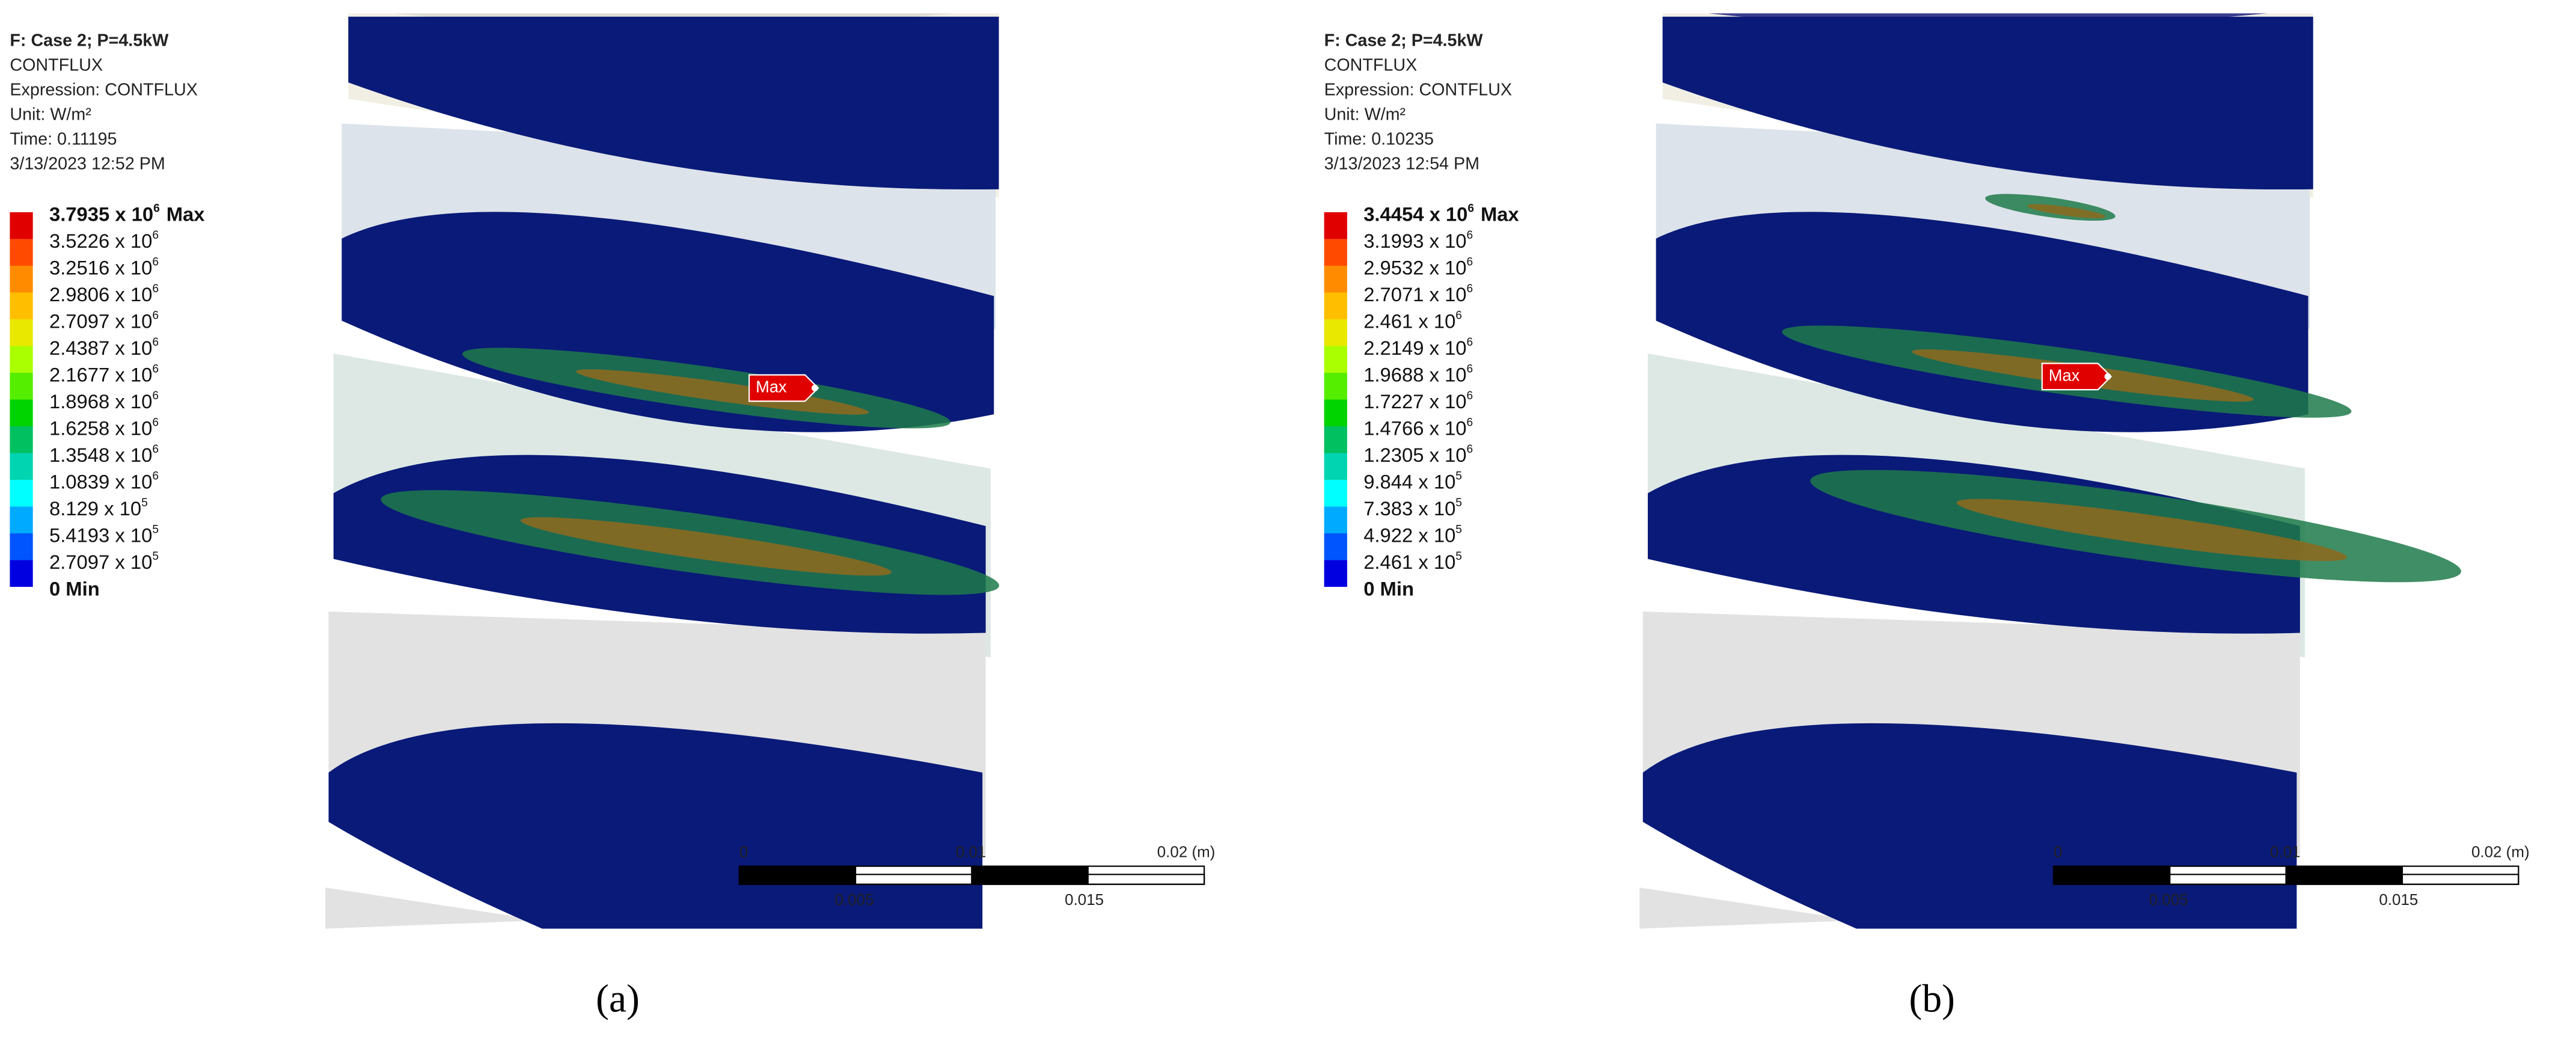 The width and height of the screenshot is (2576, 1039). What do you see at coordinates (1409, 535) in the screenshot?
I see `legend-value: 4.922 x 10` at bounding box center [1409, 535].